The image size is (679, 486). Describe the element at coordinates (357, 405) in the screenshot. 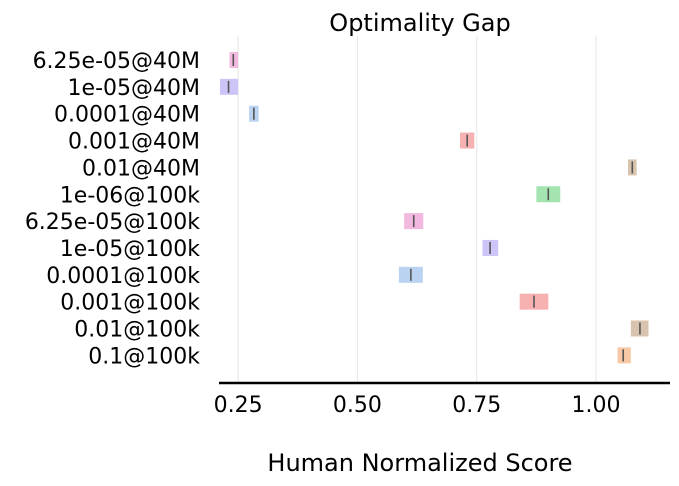

I see `x-tick-label: 0.50` at that location.